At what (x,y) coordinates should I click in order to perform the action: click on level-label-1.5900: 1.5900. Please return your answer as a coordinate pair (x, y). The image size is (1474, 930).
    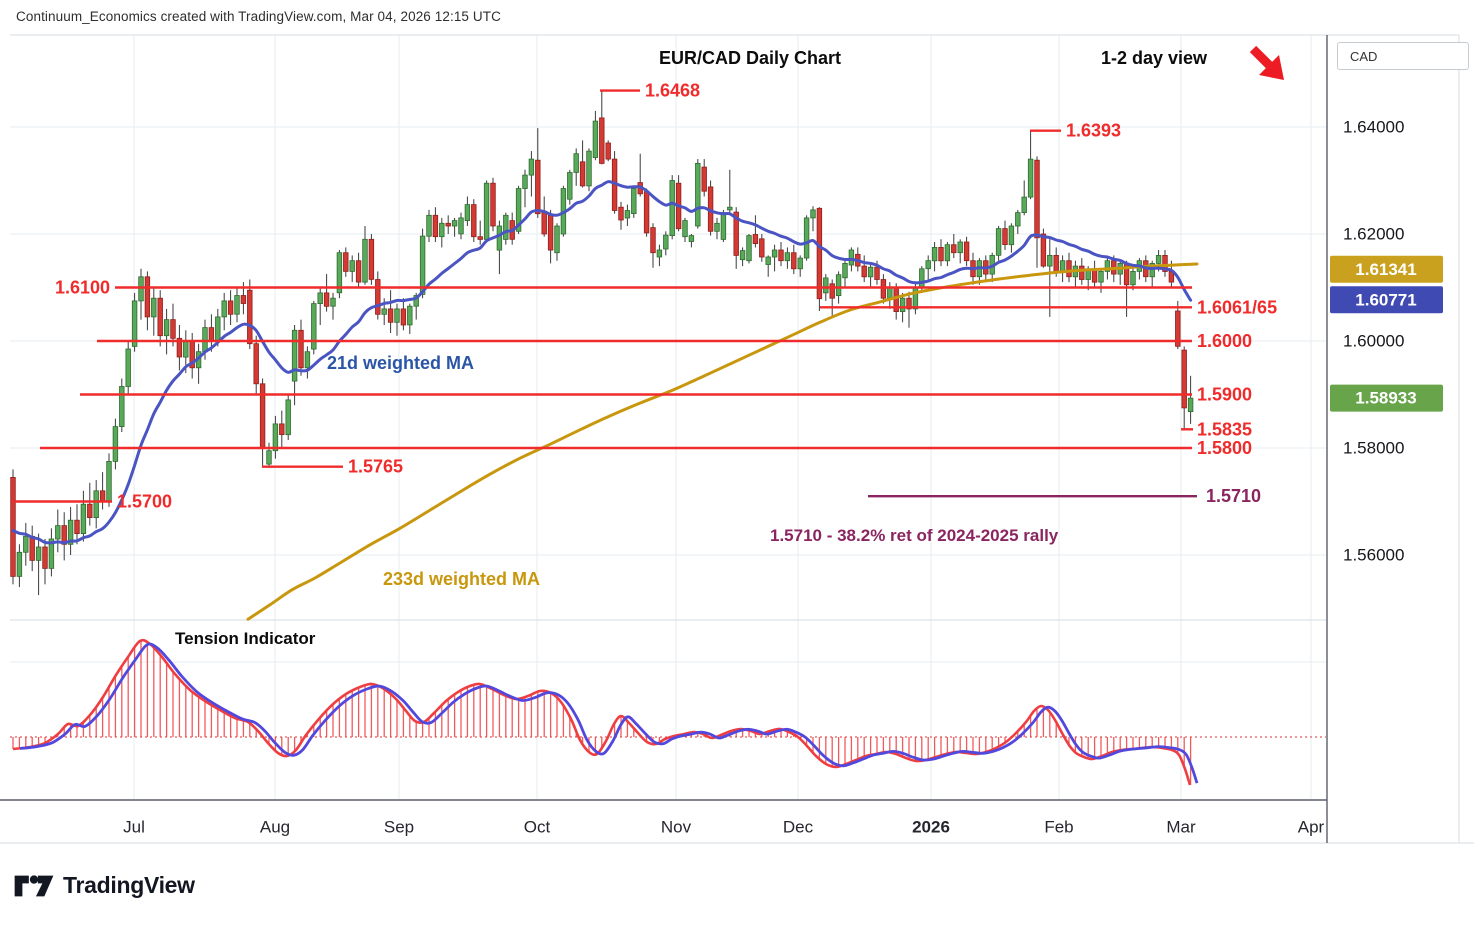
    Looking at the image, I should click on (1224, 395).